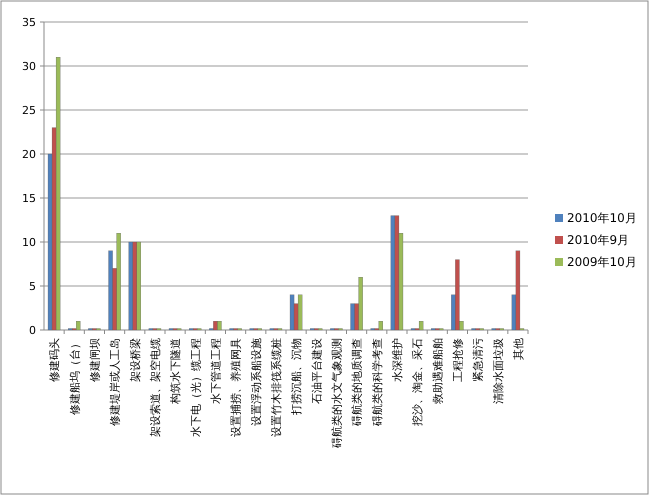 This screenshot has width=650, height=496. Describe the element at coordinates (29, 110) in the screenshot. I see `y-tick-label: 25` at that location.